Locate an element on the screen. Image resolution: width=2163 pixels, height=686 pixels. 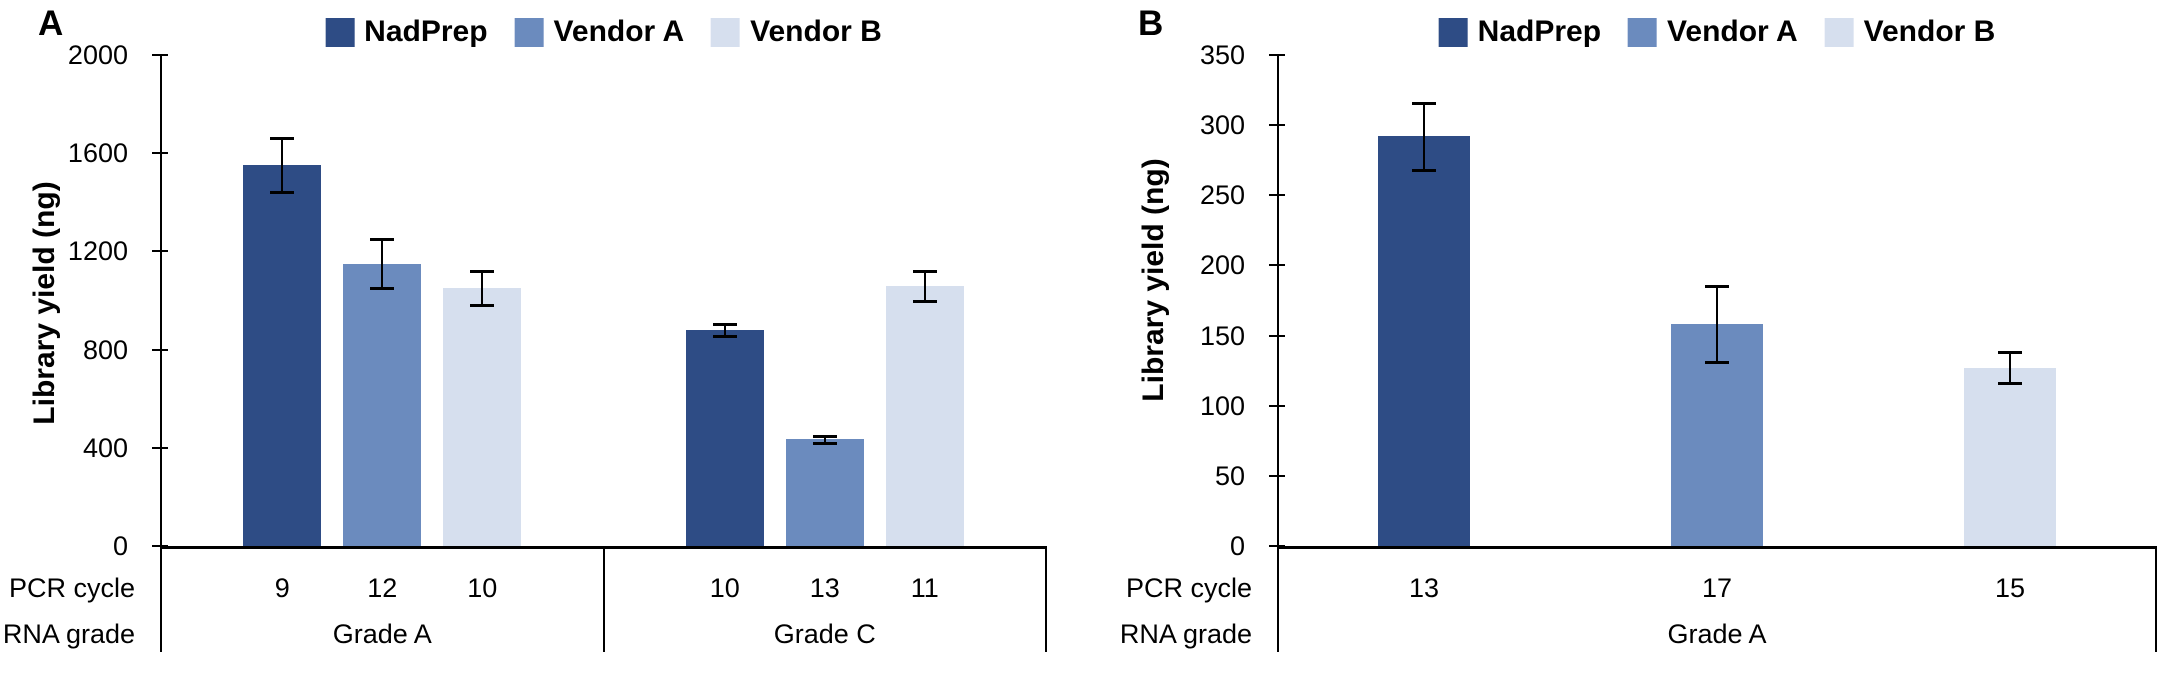
y-axis-tick-label: 50 is located at coordinates (1229, 475).